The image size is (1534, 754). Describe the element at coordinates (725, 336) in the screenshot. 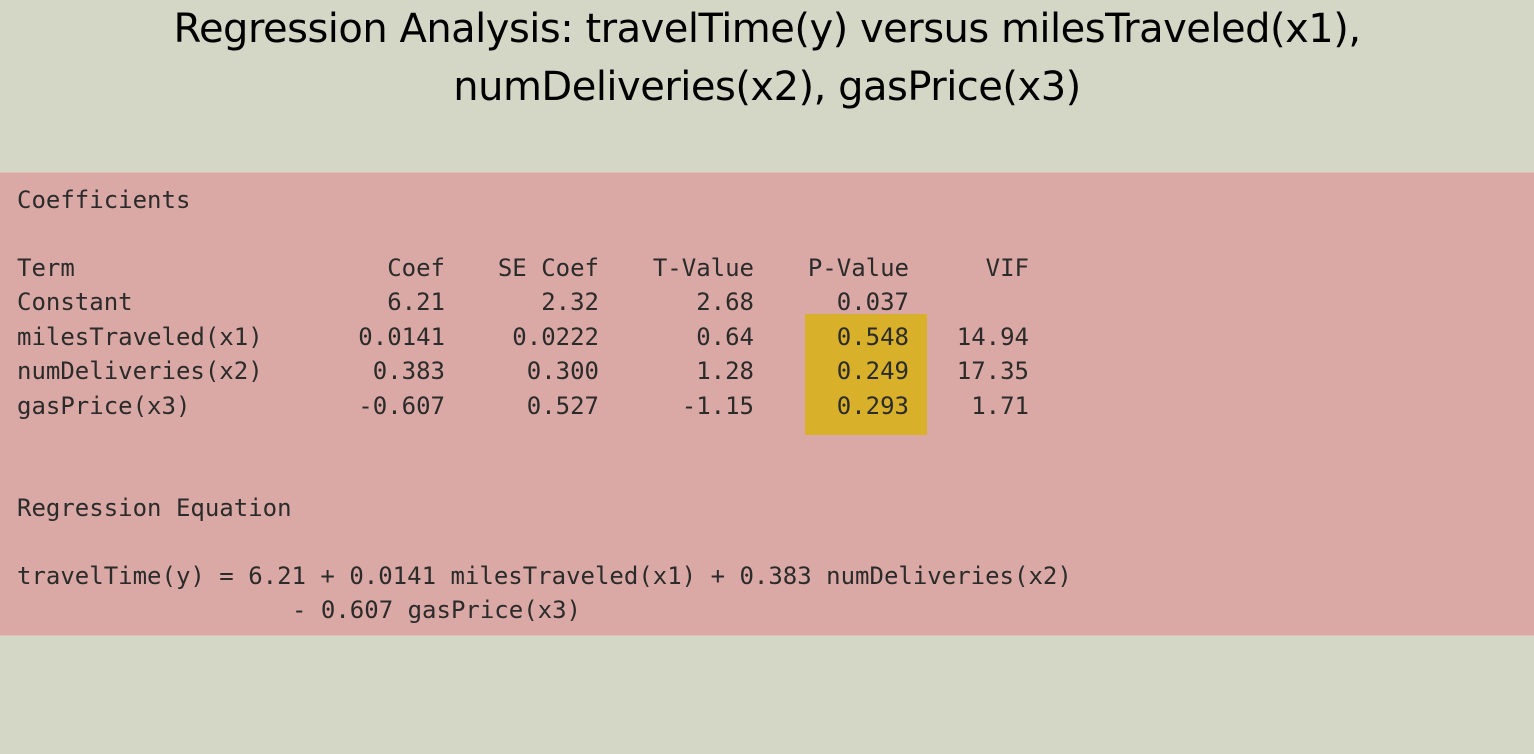

I see `t-value-cell: 0.64` at that location.